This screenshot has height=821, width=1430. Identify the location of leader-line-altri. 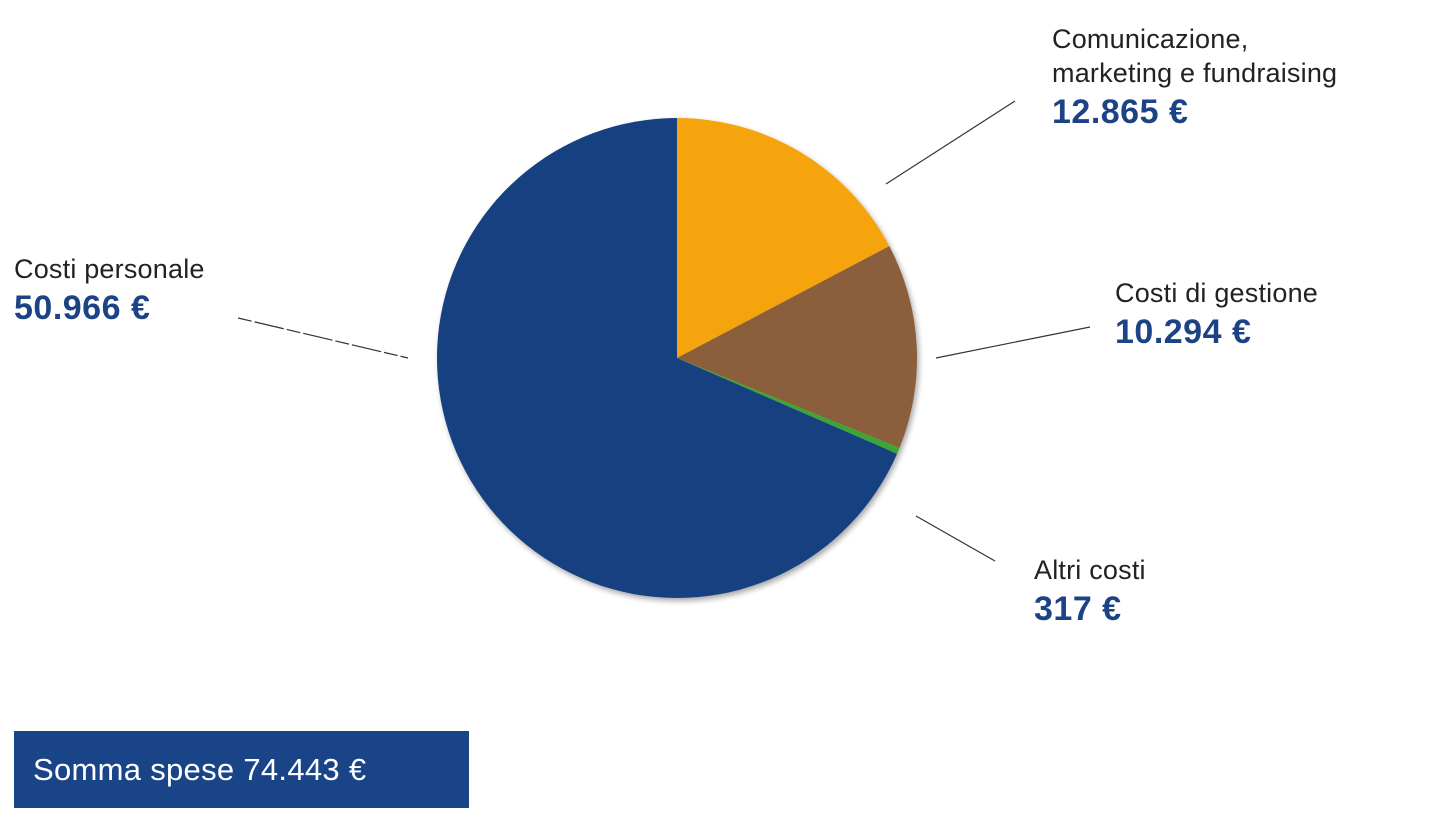
(955, 538).